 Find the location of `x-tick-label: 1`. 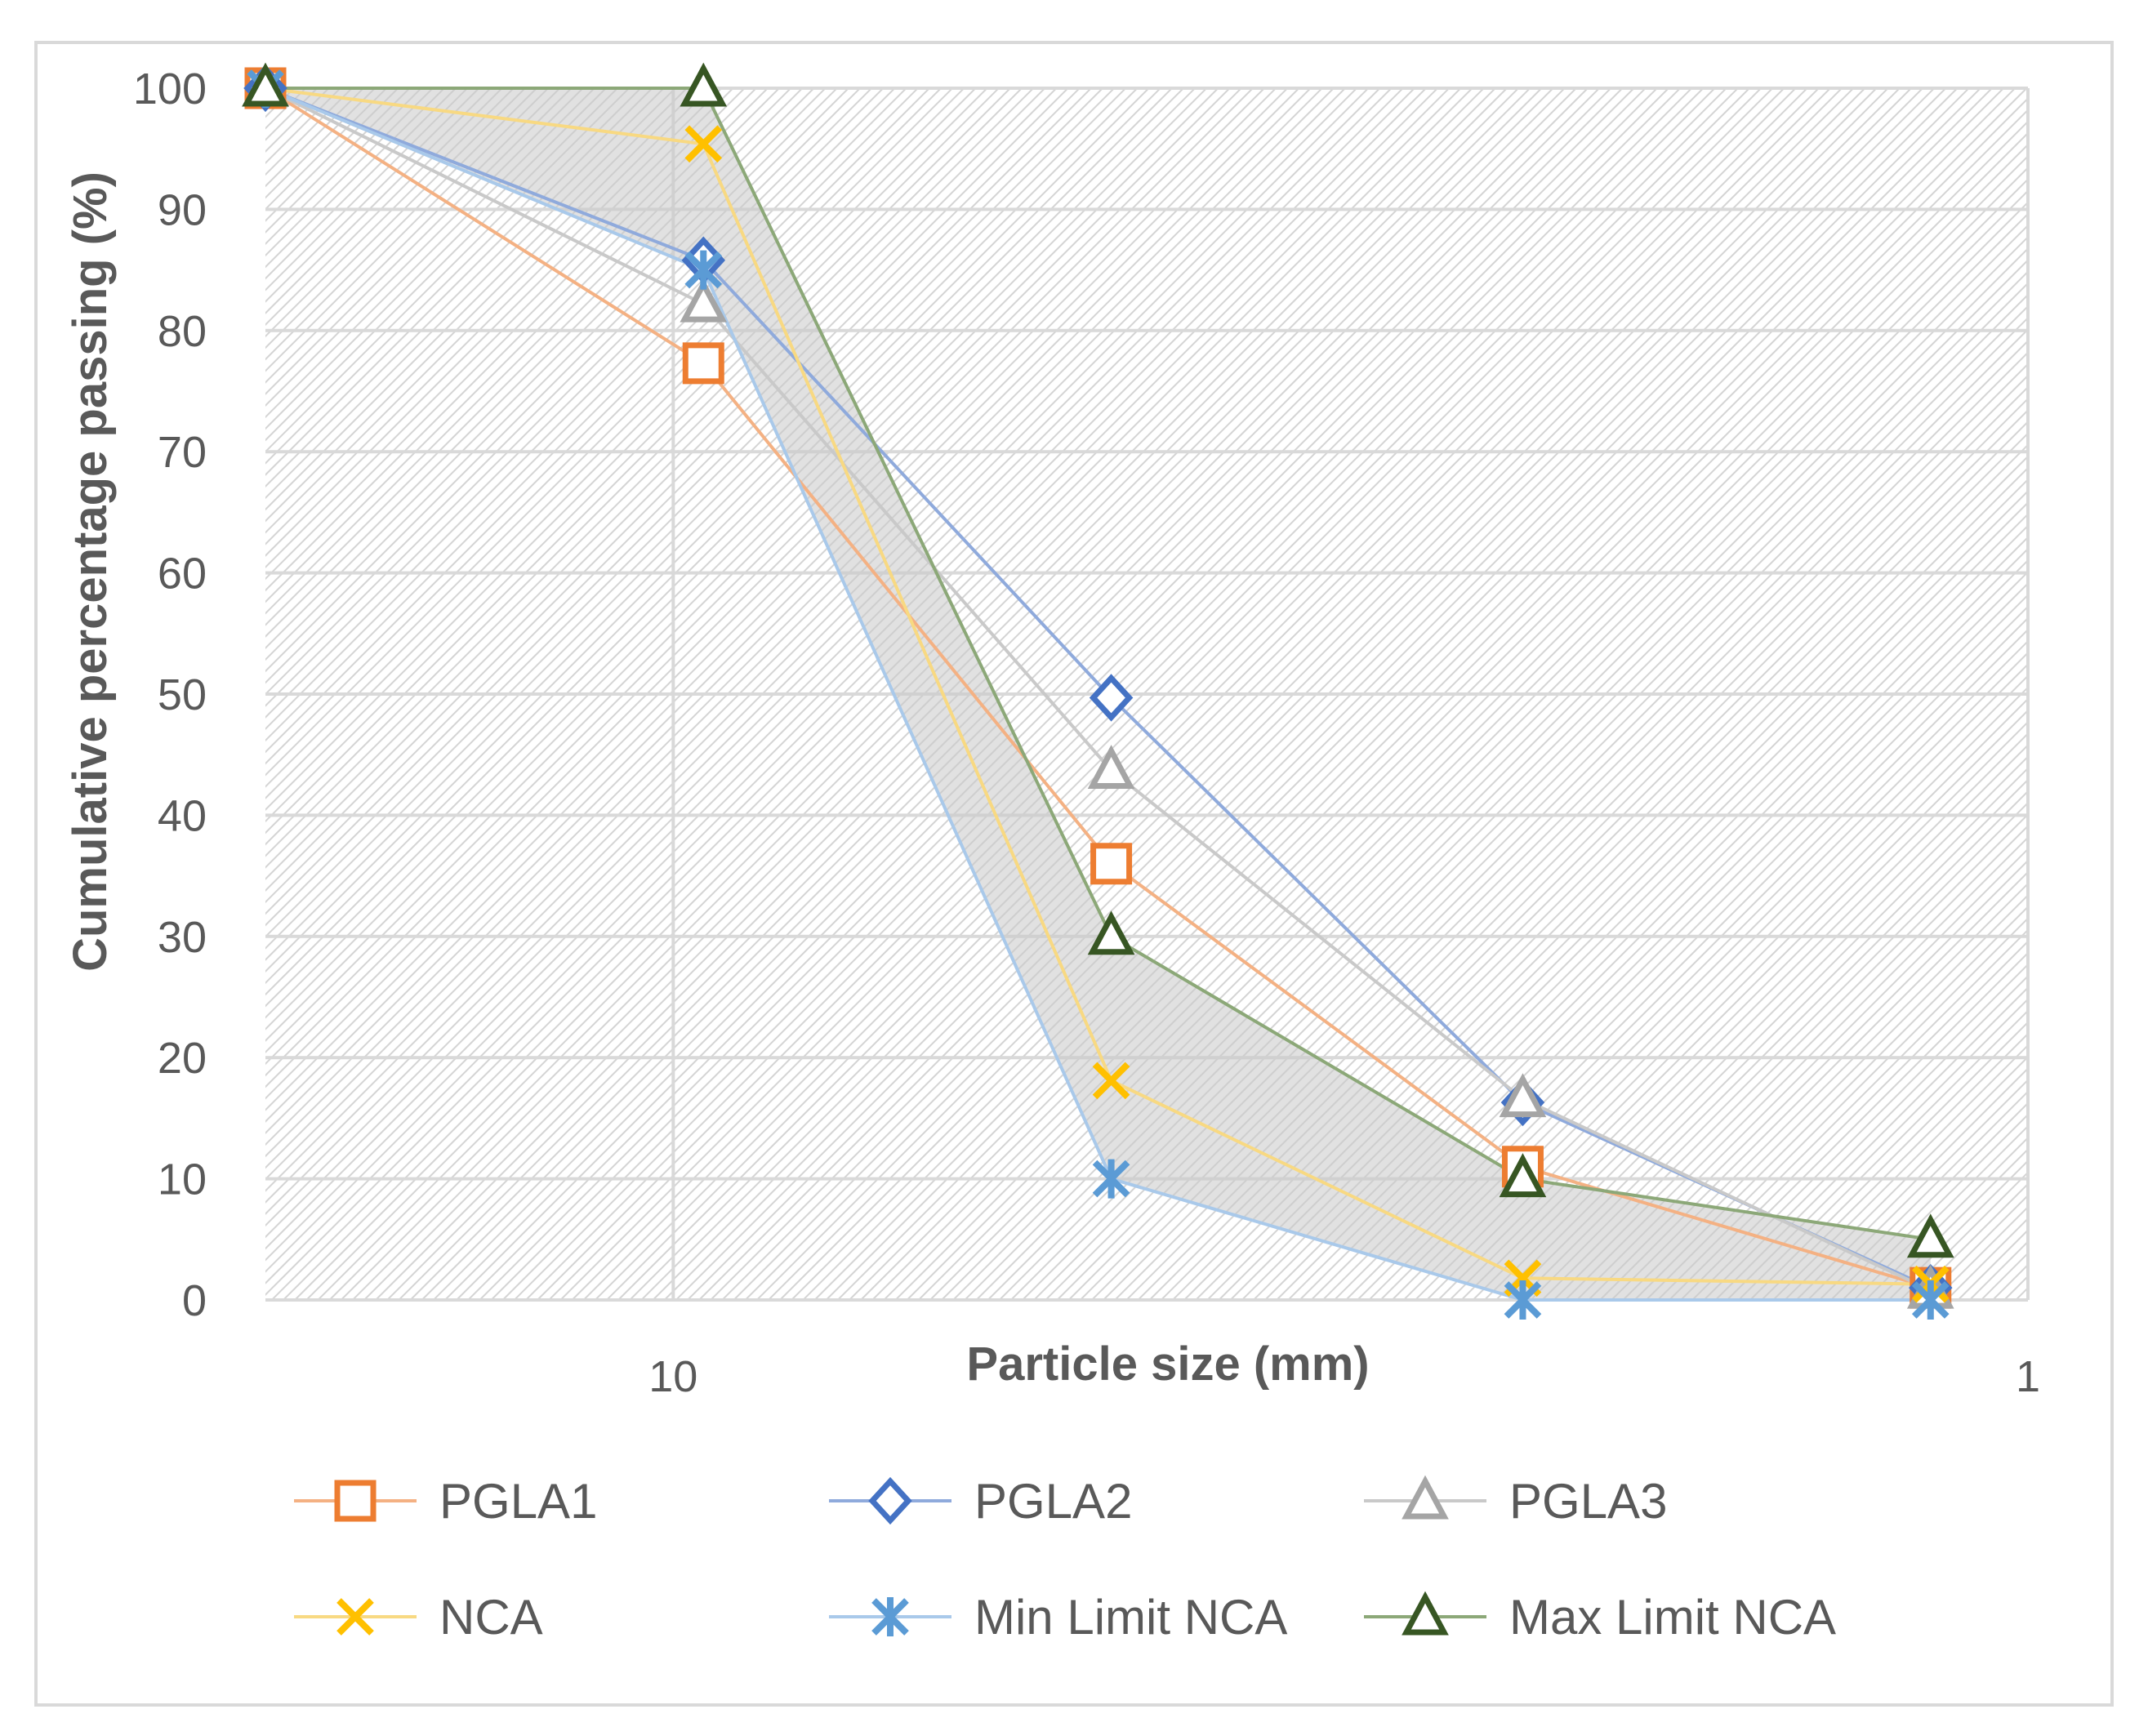

x-tick-label: 1 is located at coordinates (2028, 1376).